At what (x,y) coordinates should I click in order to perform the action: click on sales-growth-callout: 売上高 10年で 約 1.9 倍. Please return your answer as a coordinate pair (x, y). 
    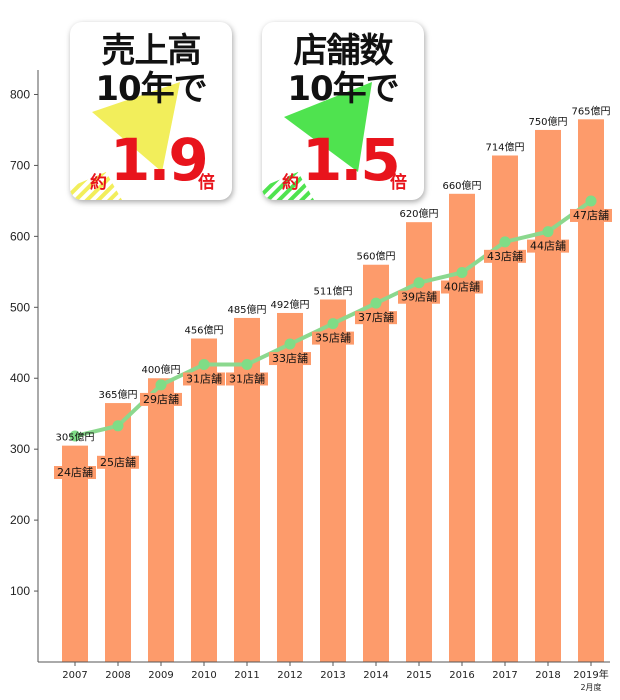
    Looking at the image, I should click on (151, 111).